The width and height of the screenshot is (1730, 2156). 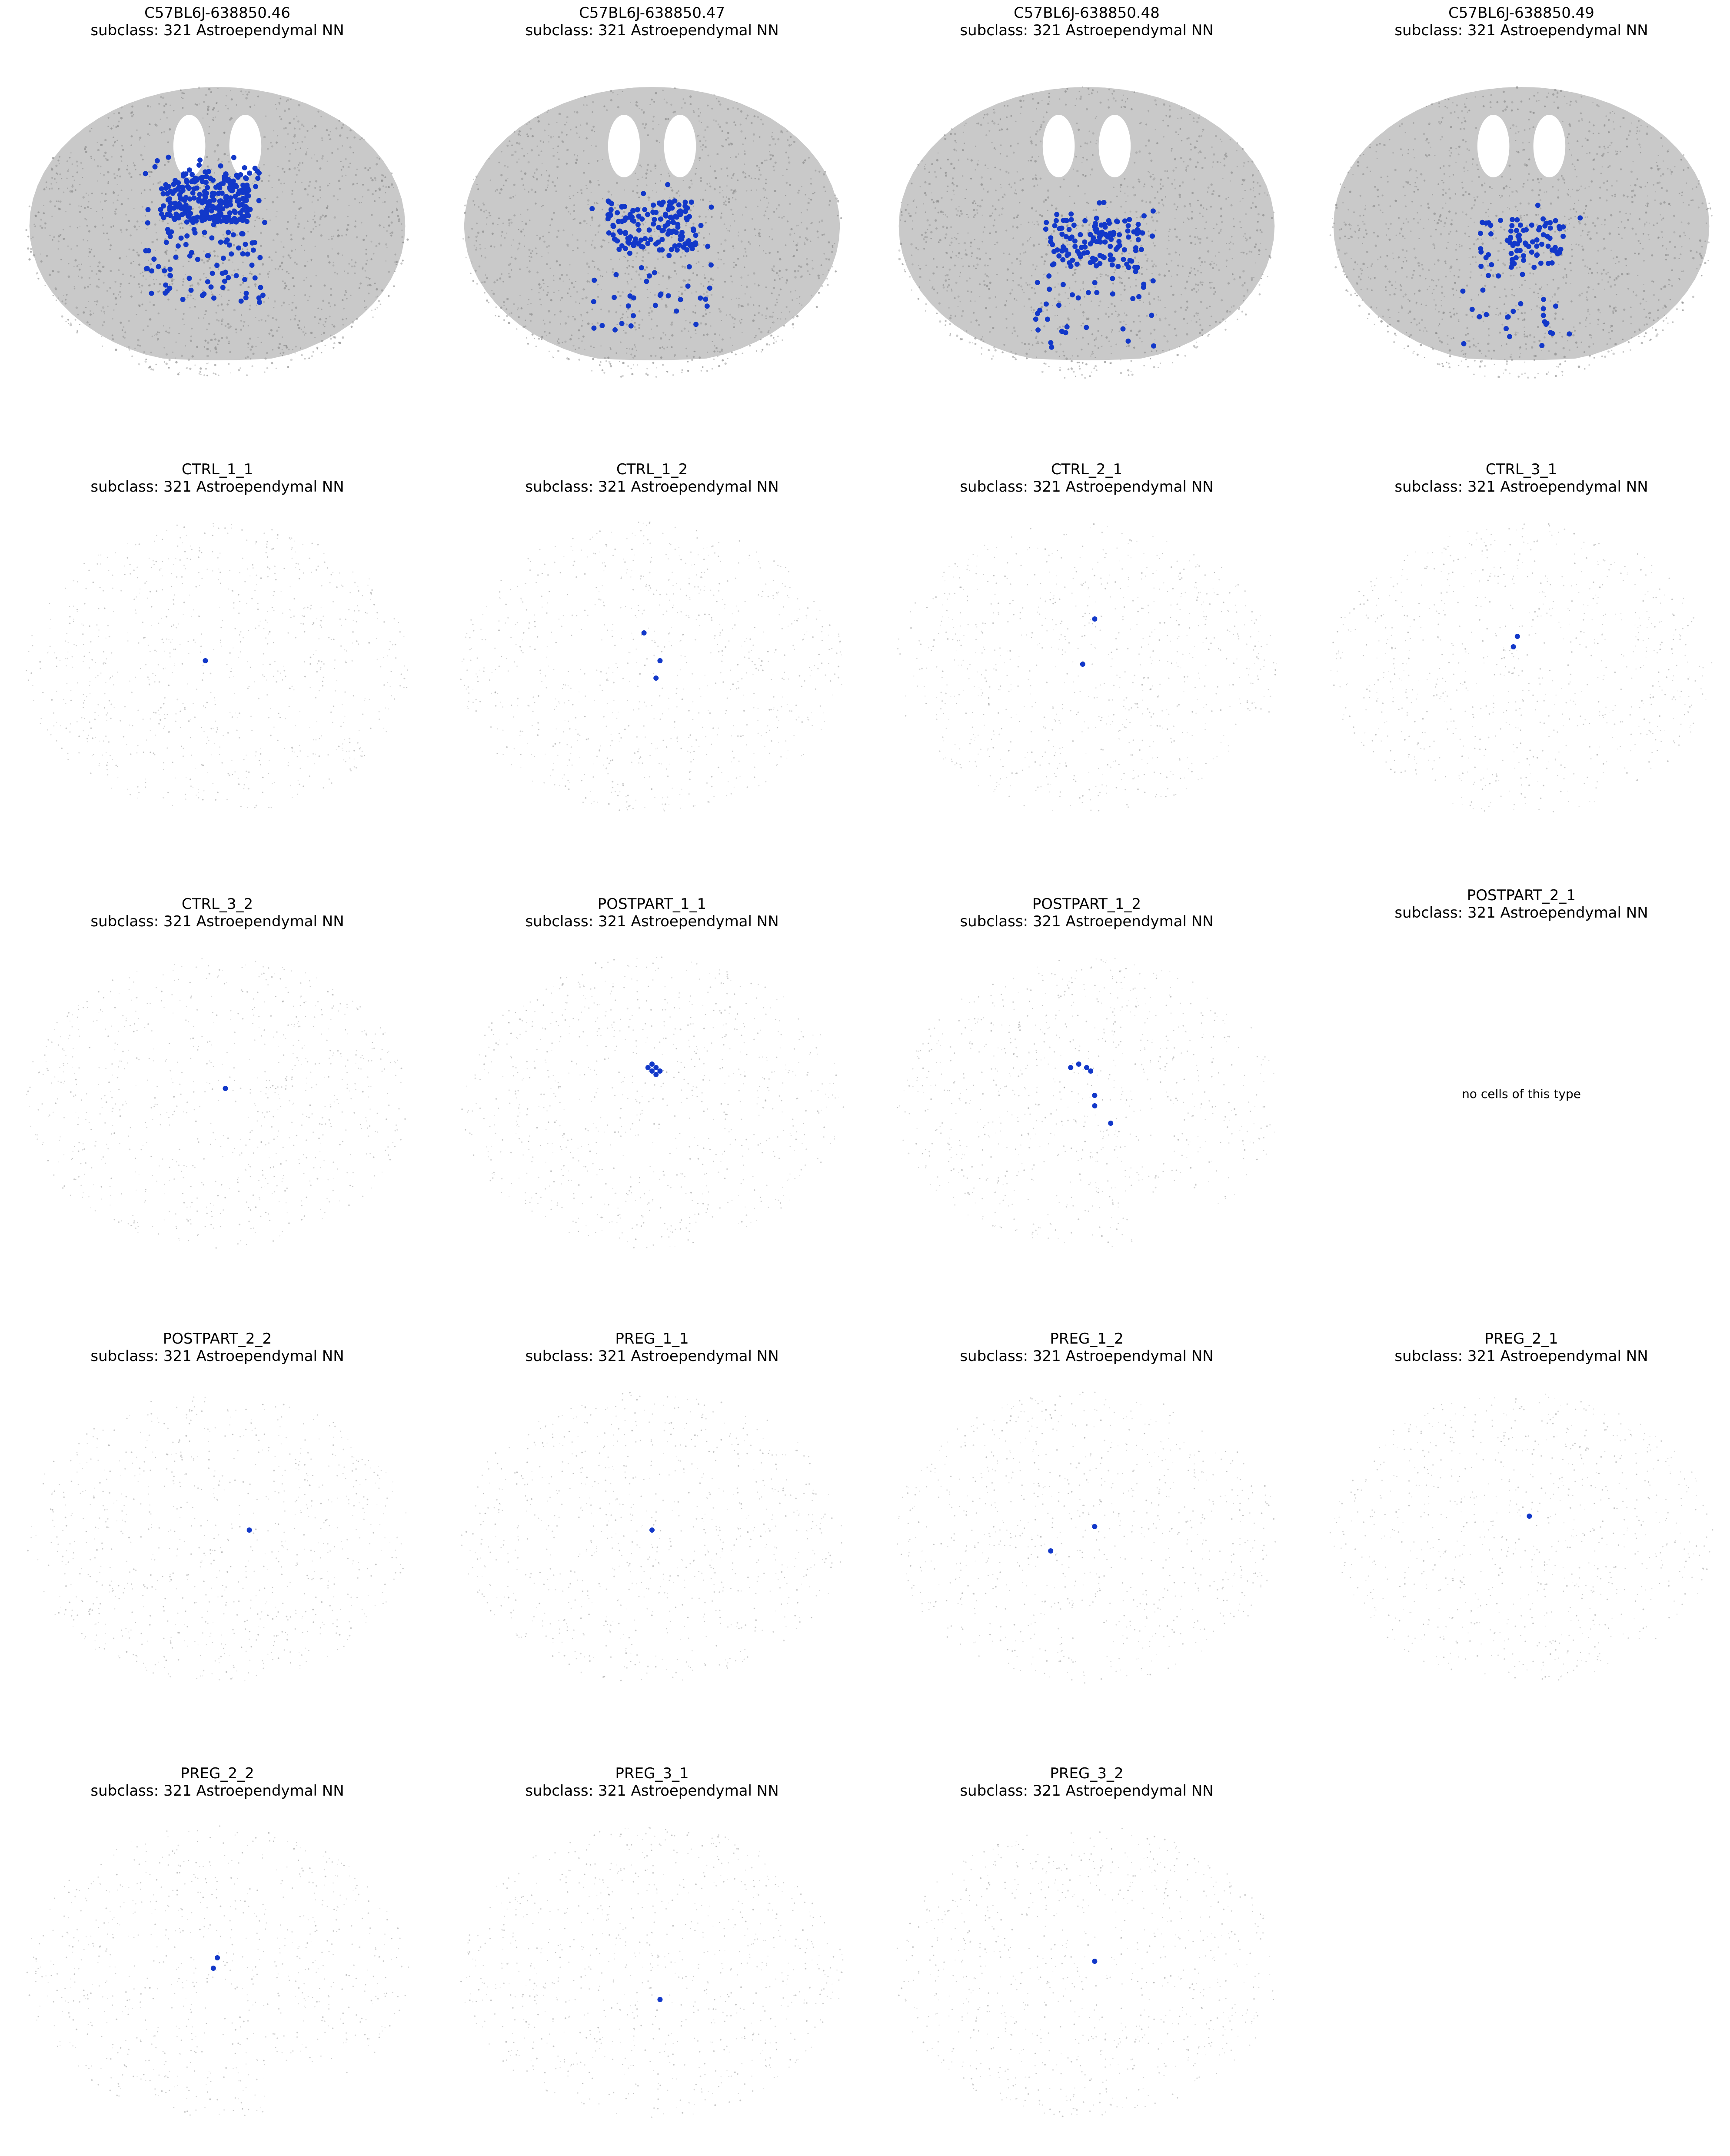 What do you see at coordinates (1521, 1339) in the screenshot?
I see `panel-section-name: PREG_2_1` at bounding box center [1521, 1339].